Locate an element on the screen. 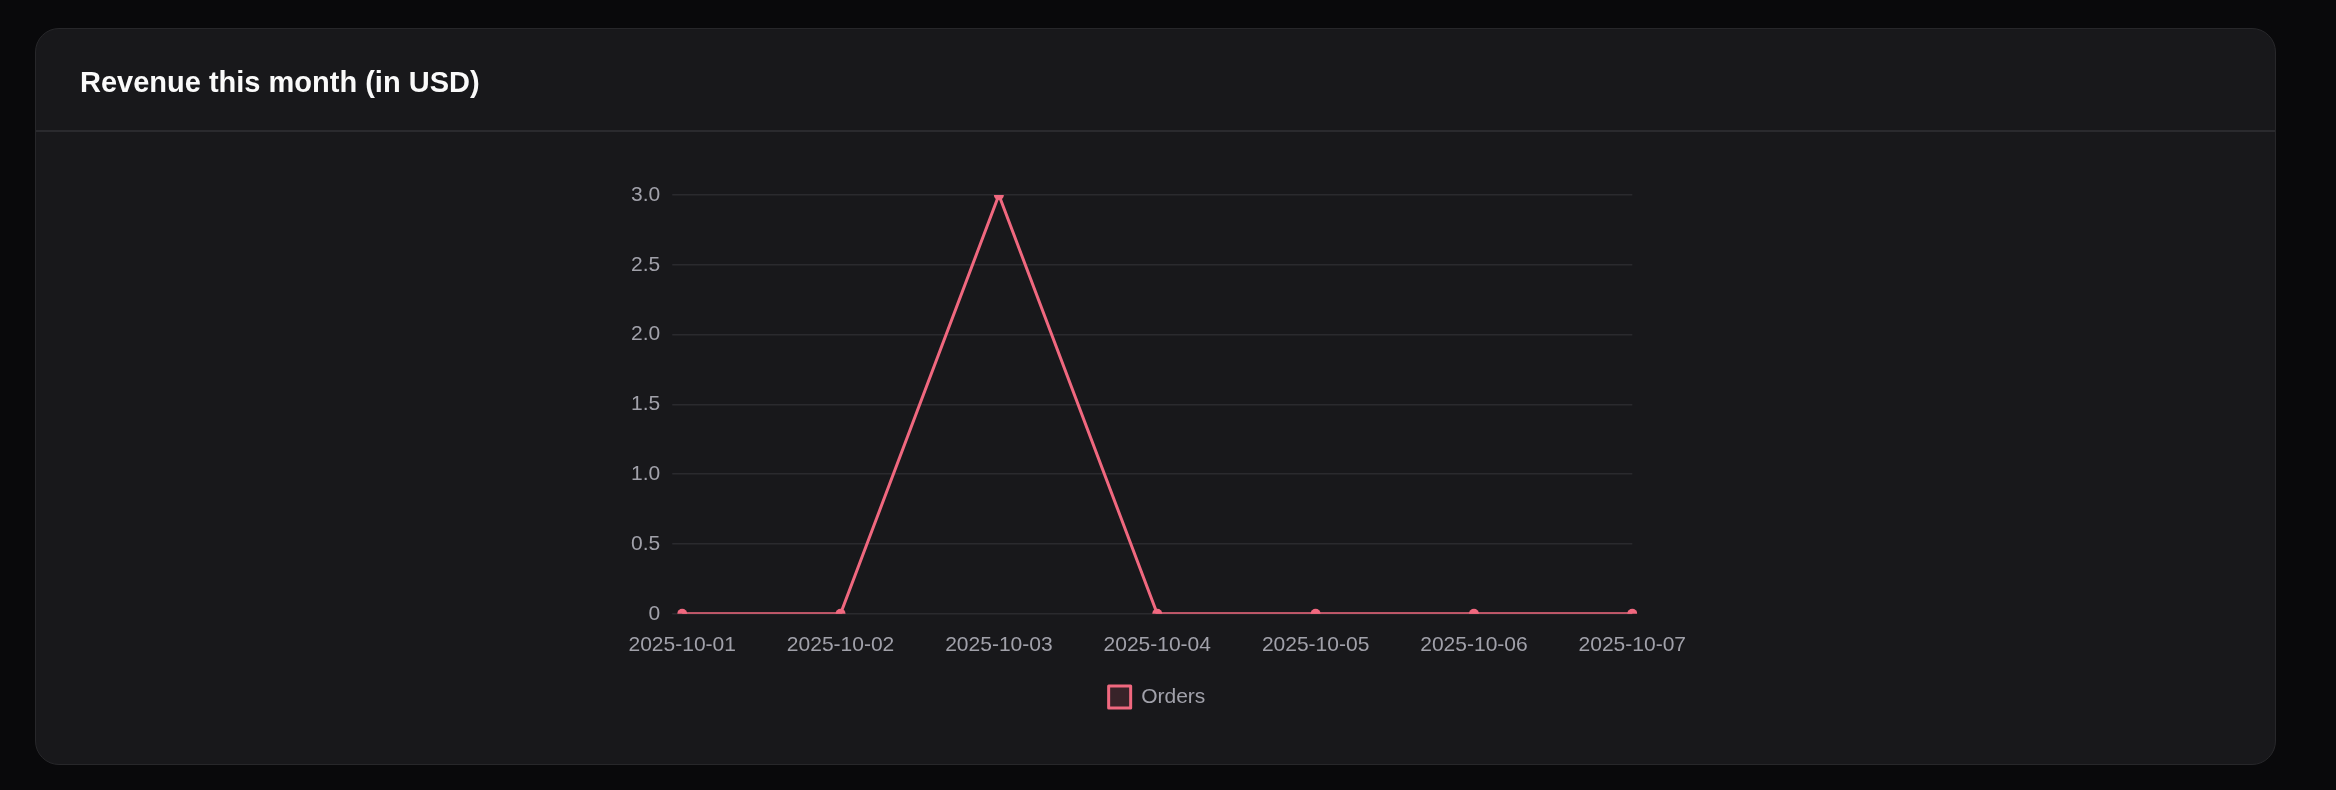 This screenshot has height=790, width=2336. x-tick-label: 2025-10-07 is located at coordinates (1632, 644).